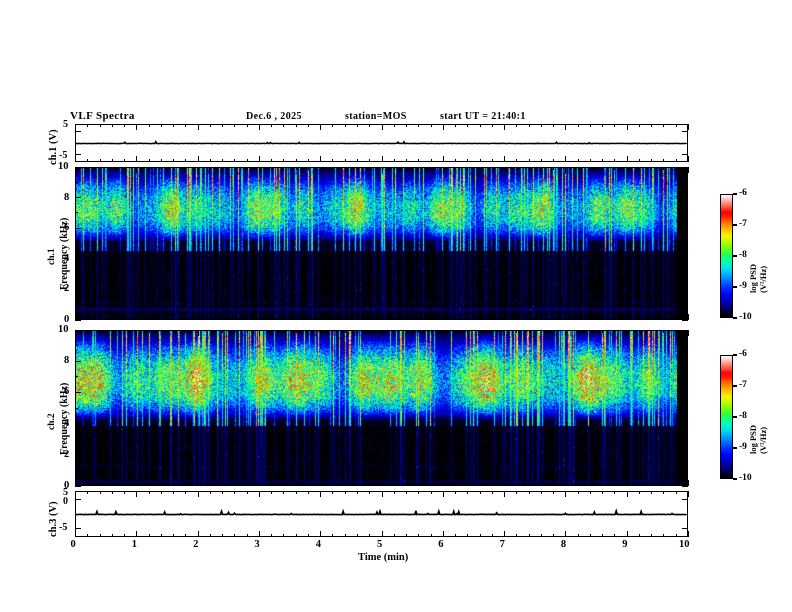 Image resolution: width=792 pixels, height=612 pixels. What do you see at coordinates (63, 527) in the screenshot?
I see `ch3-ytick-neg5: -5` at bounding box center [63, 527].